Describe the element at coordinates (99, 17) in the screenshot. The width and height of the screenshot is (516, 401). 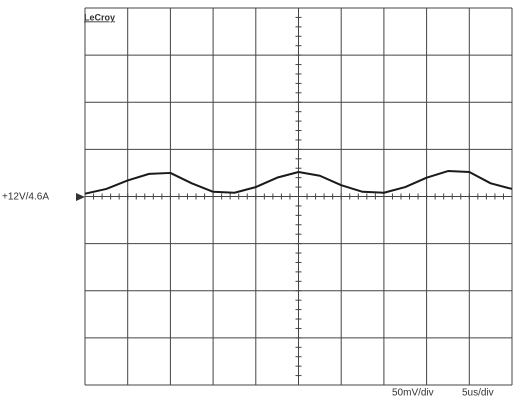
I see `brand-logo: LeCroy` at that location.